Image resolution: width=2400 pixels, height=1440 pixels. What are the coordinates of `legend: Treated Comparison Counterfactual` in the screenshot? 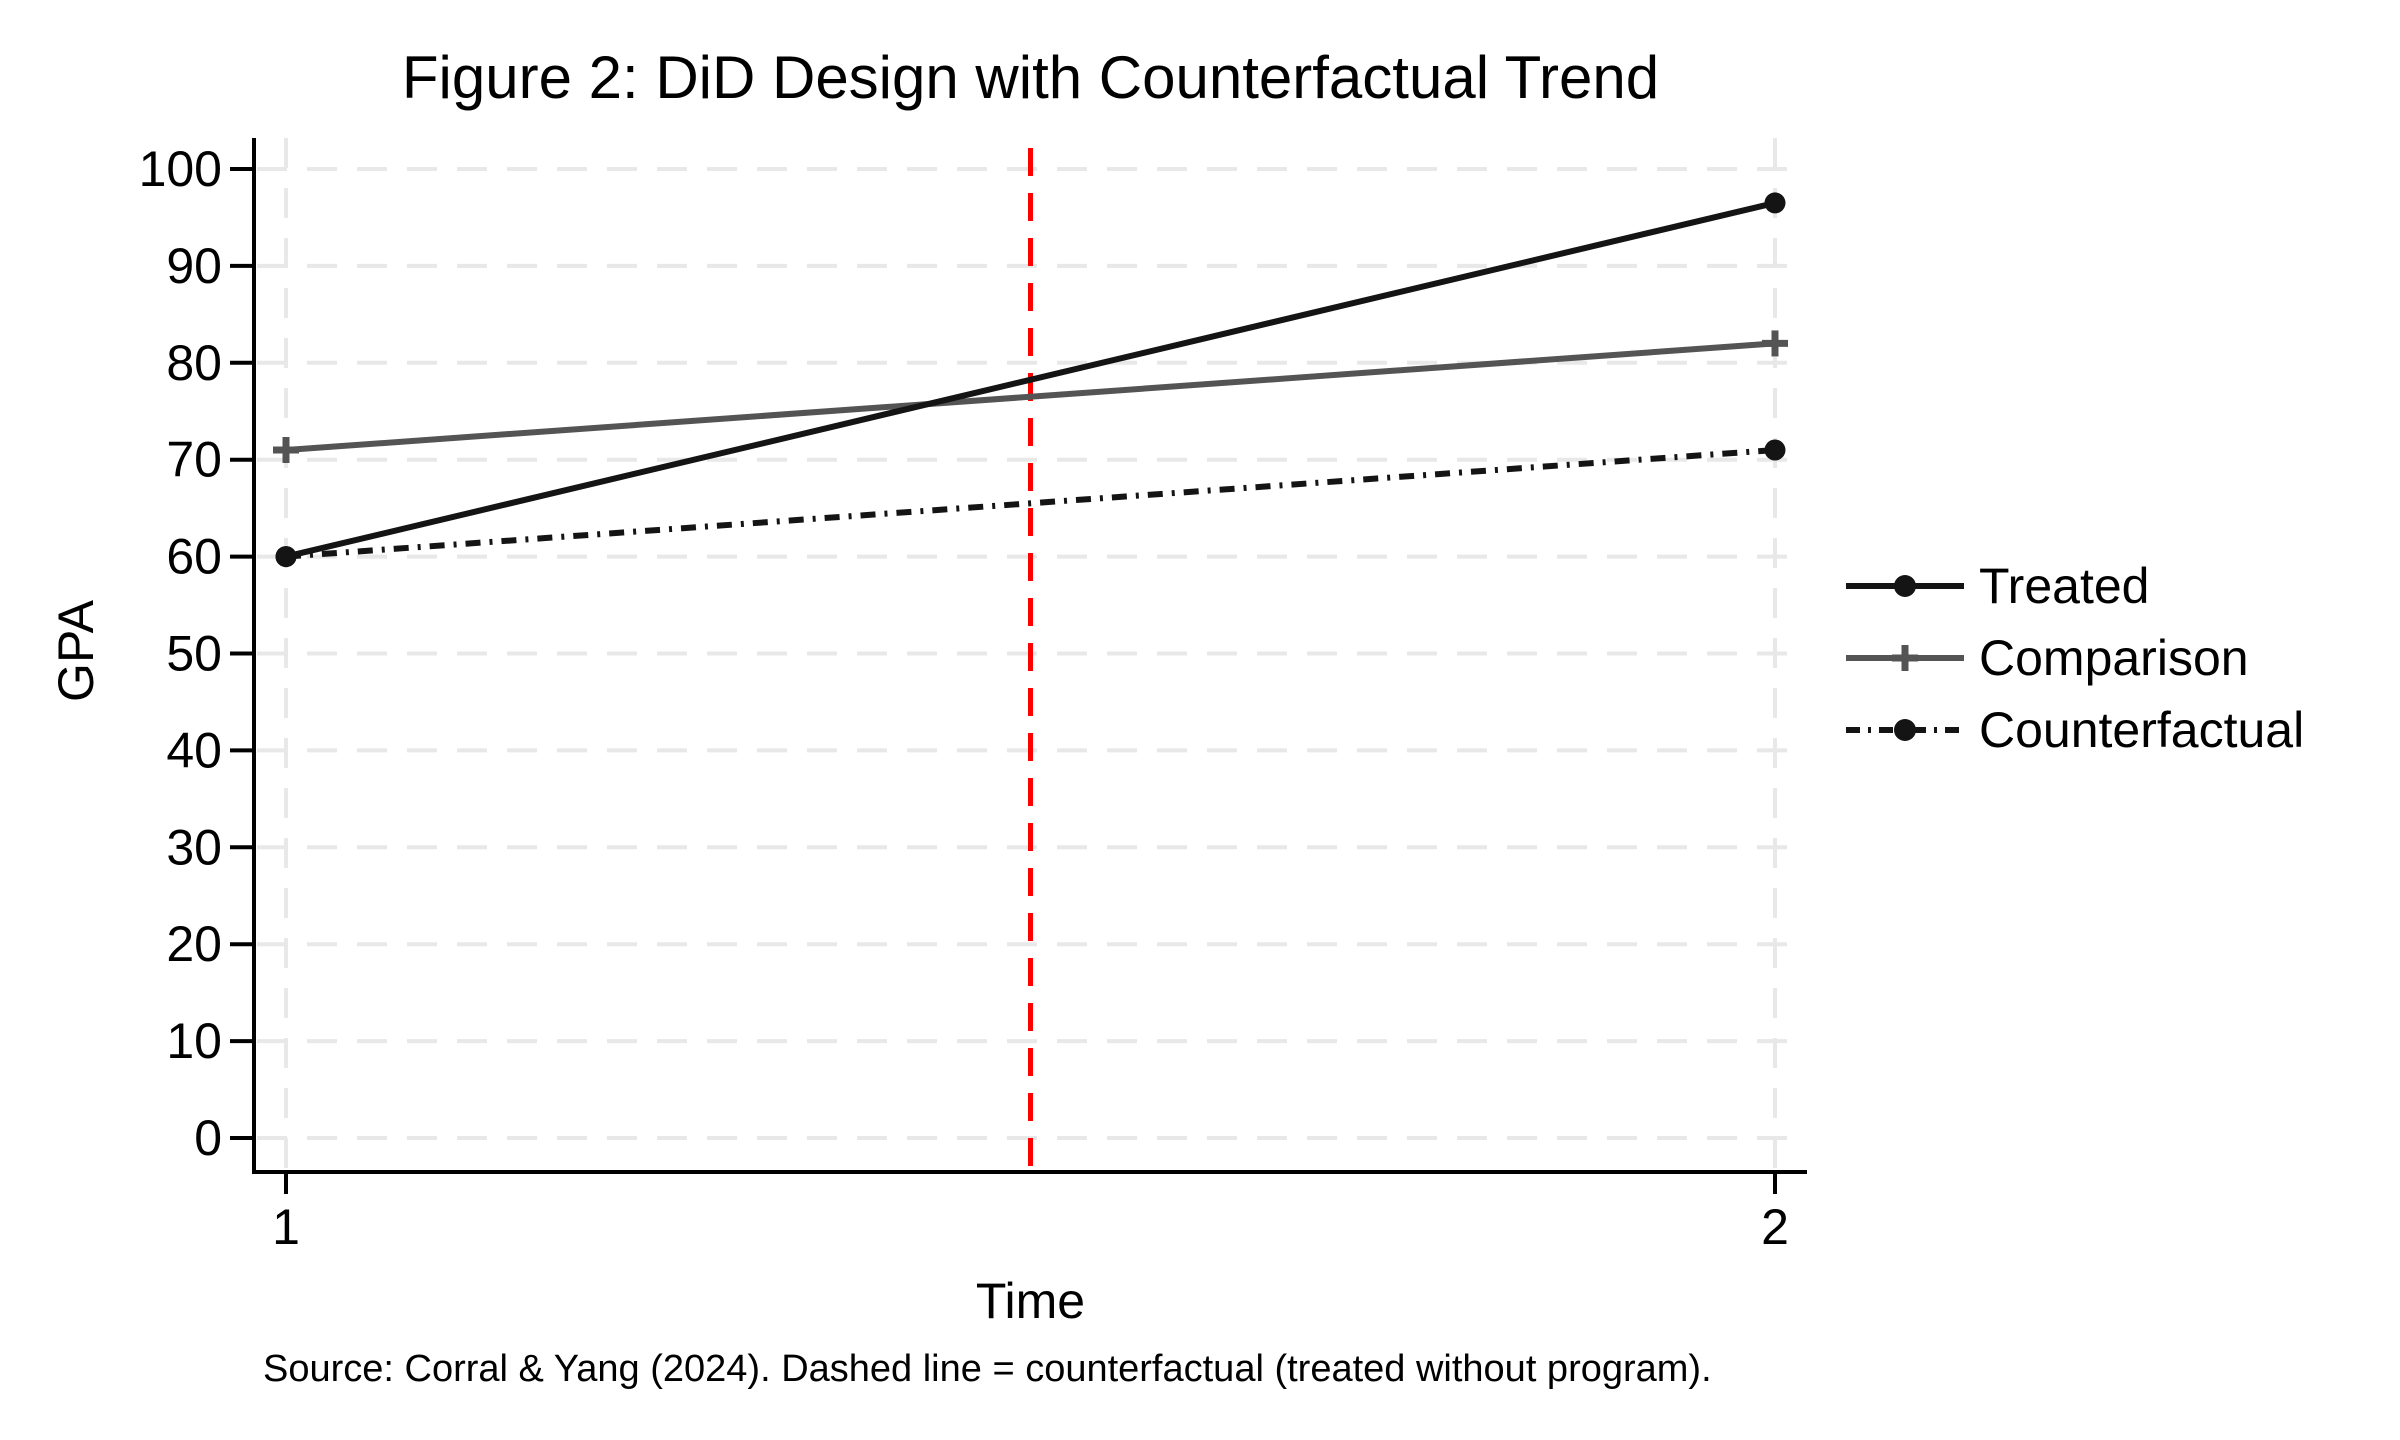 It's located at (2075, 658).